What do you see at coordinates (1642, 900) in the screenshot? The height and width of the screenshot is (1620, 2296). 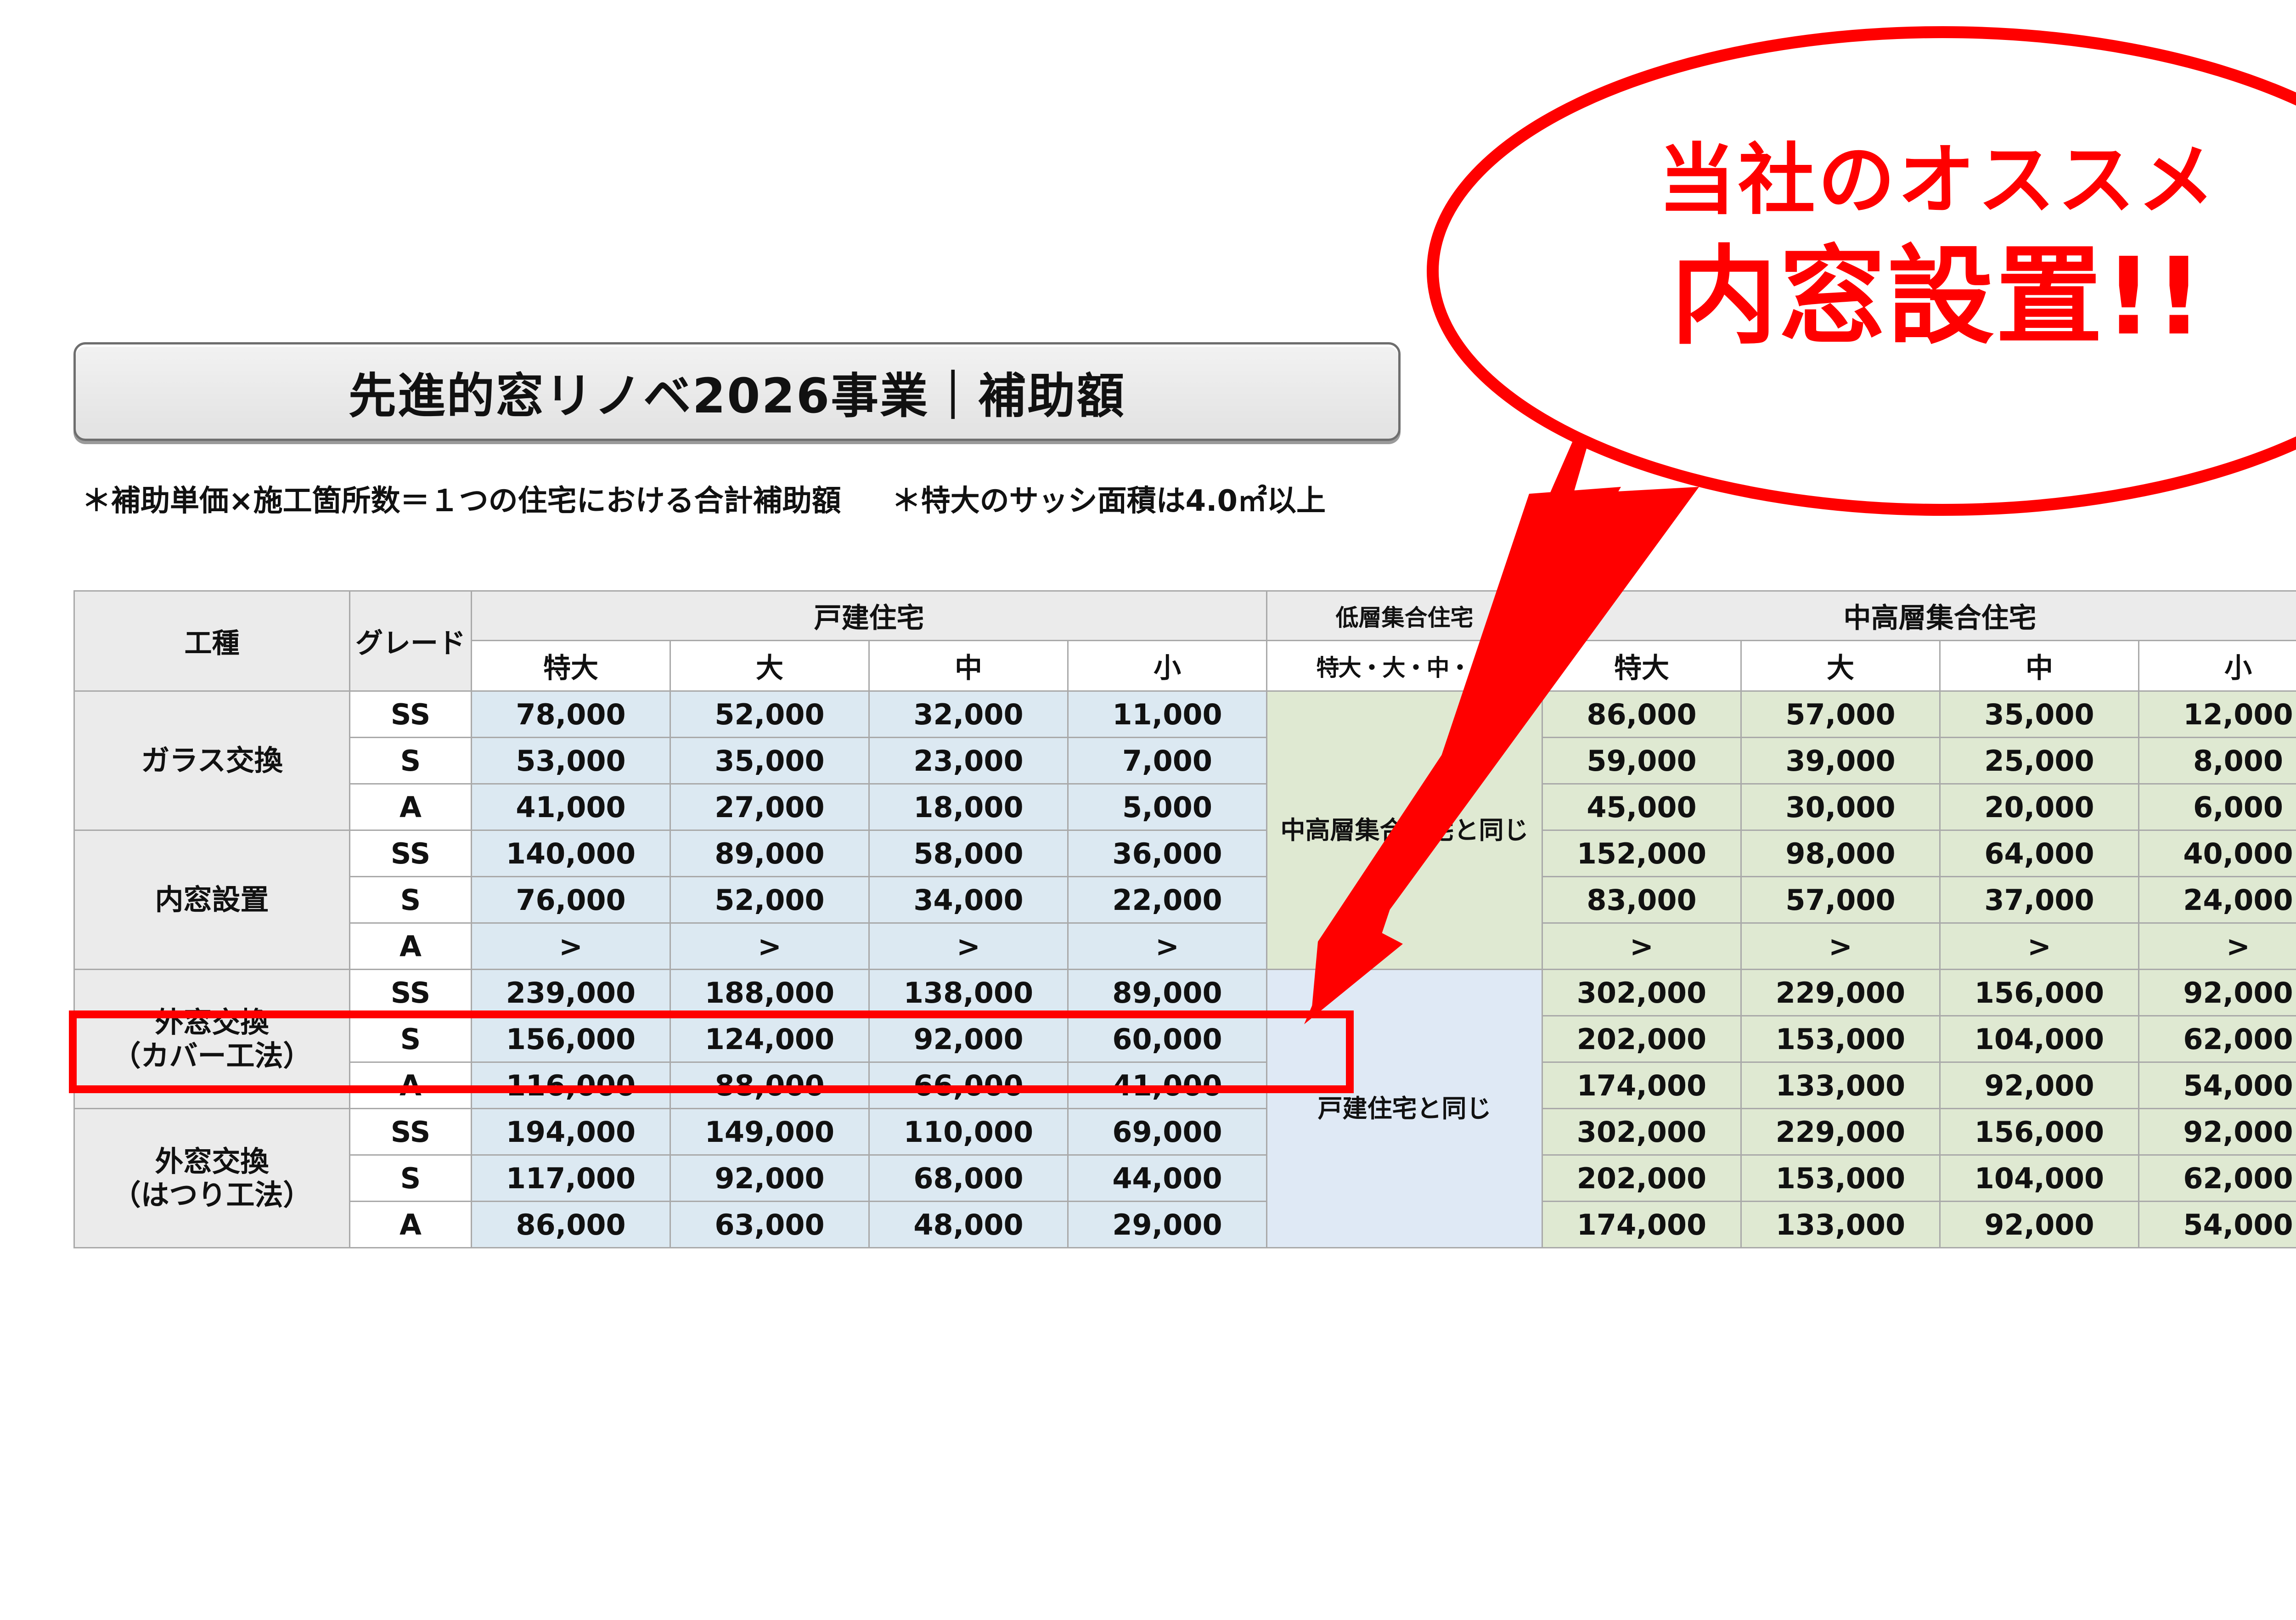 I see `value-cell: 83,000` at bounding box center [1642, 900].